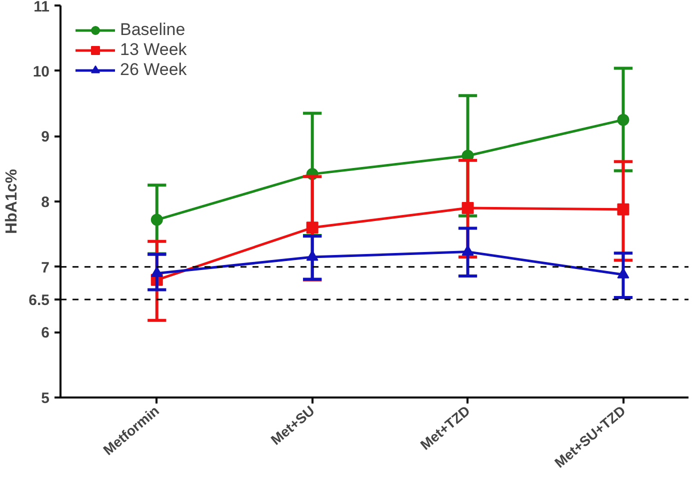  Describe the element at coordinates (12, 201) in the screenshot. I see `y-axis-title: HbA1c%` at that location.